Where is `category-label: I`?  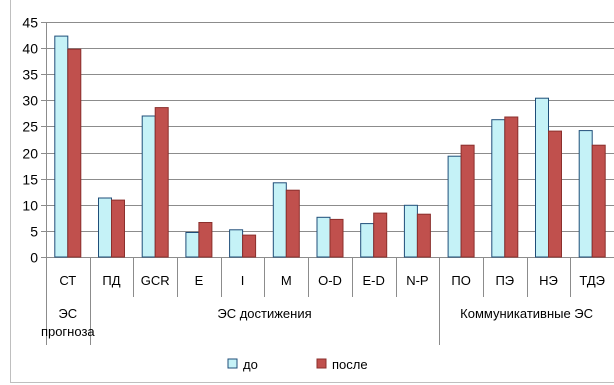
category-label: I is located at coordinates (243, 280).